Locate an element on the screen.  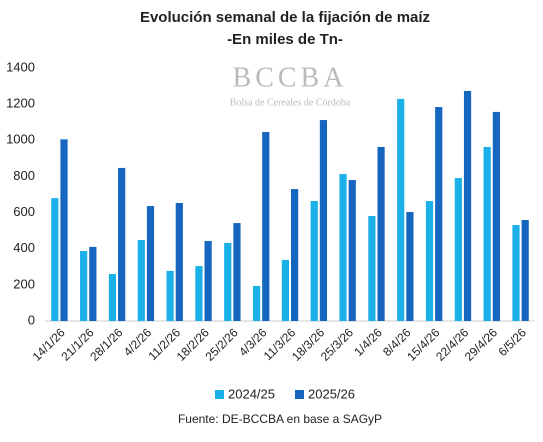
y-tick-label: 800 is located at coordinates (24, 175).